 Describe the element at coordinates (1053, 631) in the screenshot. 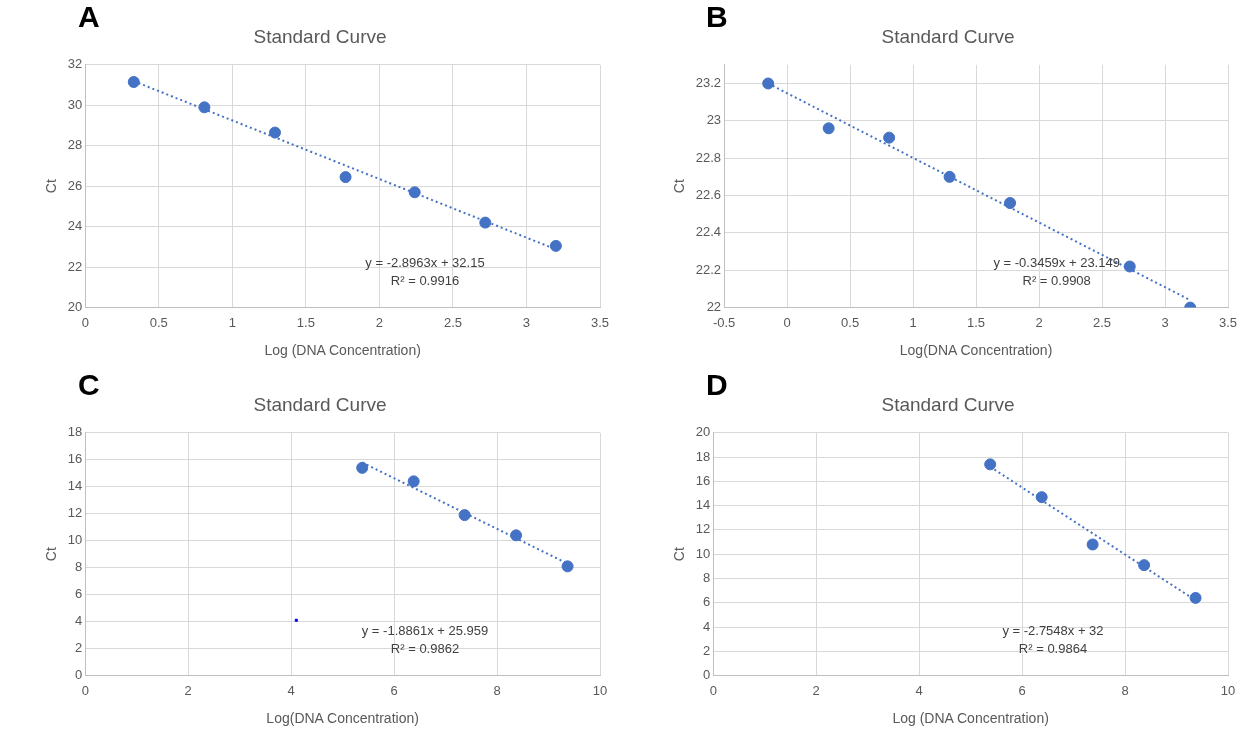

I see `annotation: y = -2.7548x + 32` at that location.